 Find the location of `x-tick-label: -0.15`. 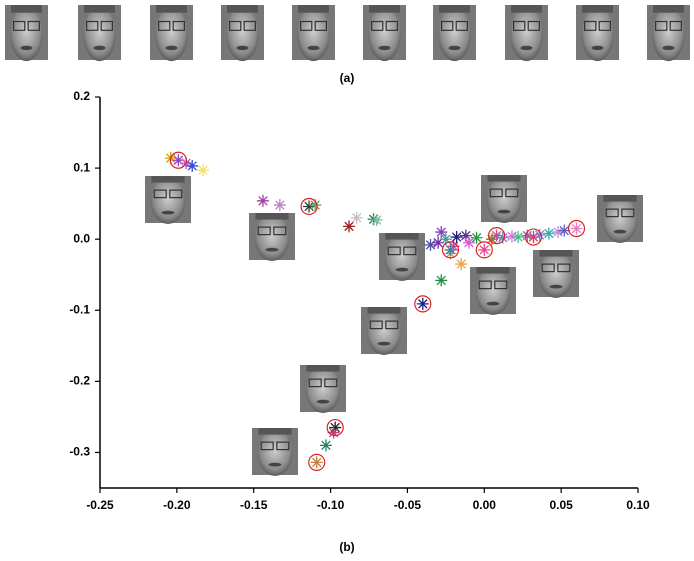

x-tick-label: -0.15 is located at coordinates (254, 505).